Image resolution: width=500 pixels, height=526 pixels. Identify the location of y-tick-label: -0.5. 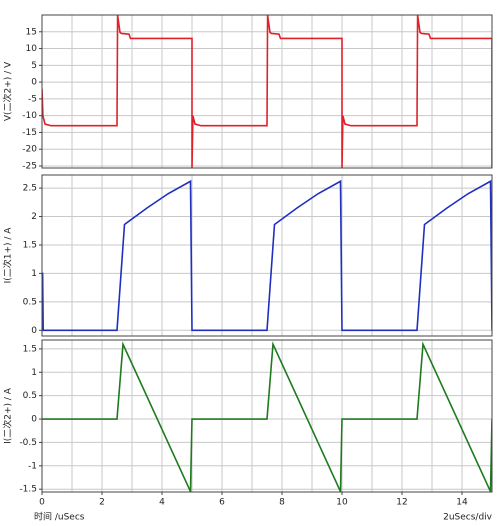
(28, 443).